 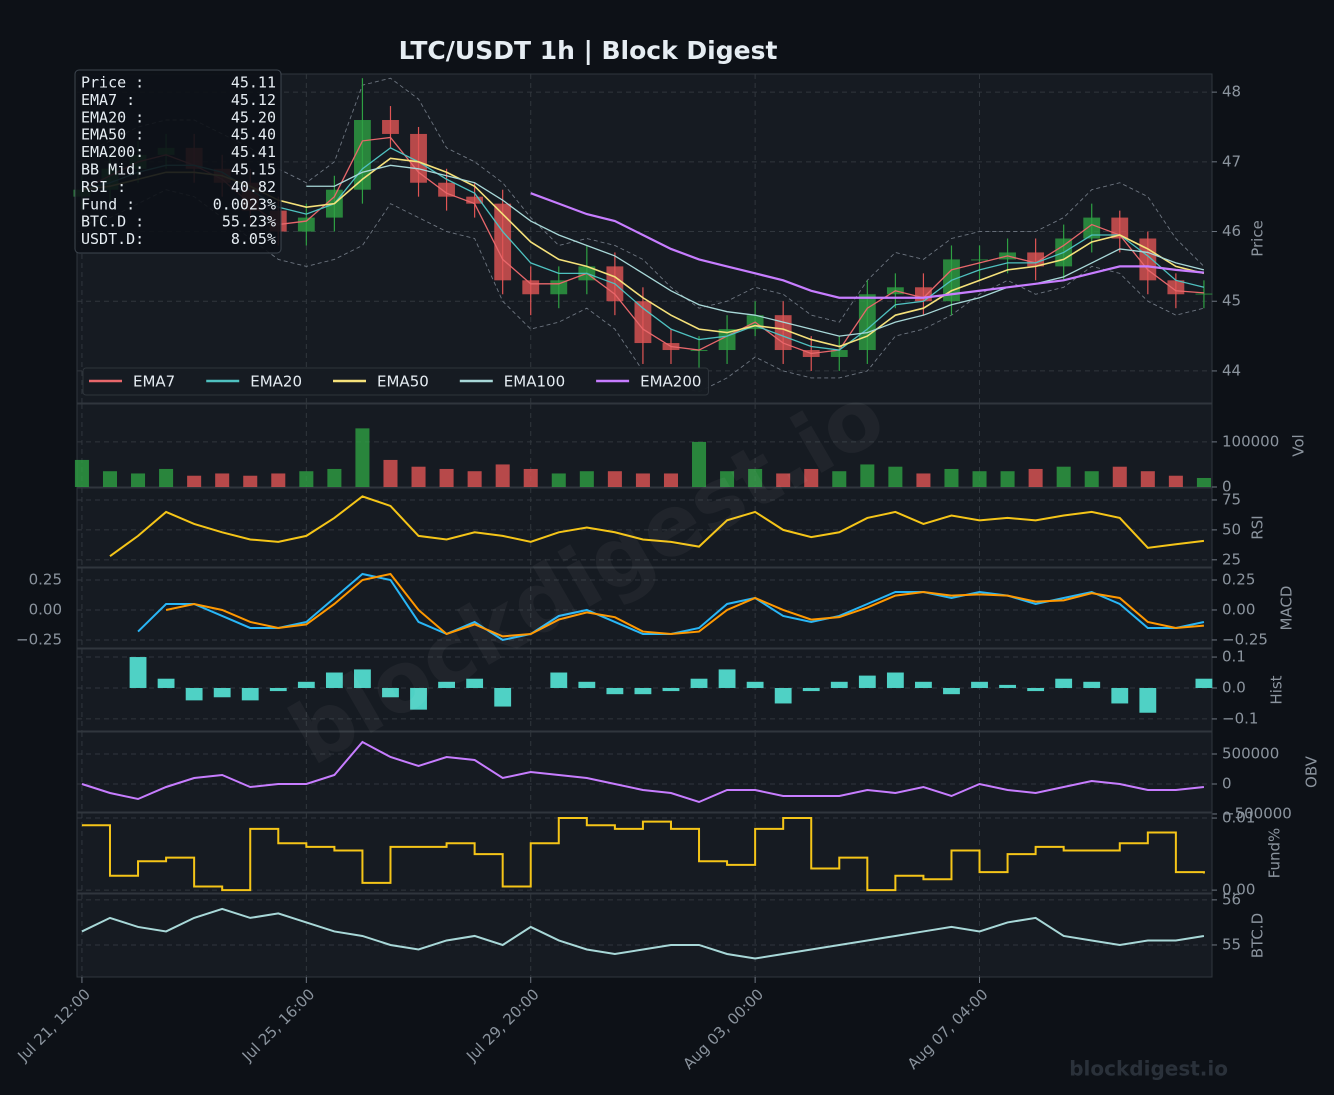 I want to click on y-tick-label: 56, so click(x=1231, y=899).